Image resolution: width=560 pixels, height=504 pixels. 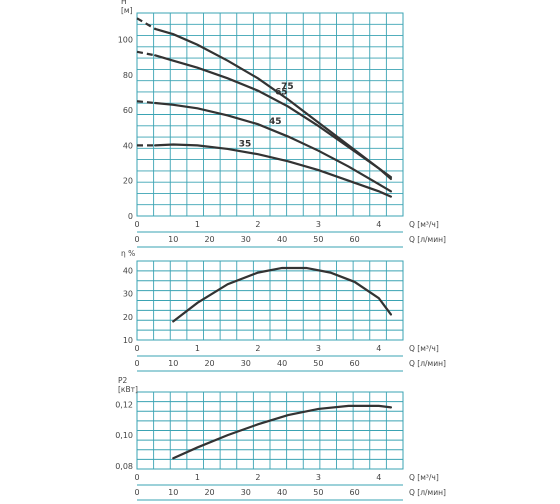 What do you see at coordinates (130, 216) in the screenshot?
I see `y-tick-label: 0` at bounding box center [130, 216].